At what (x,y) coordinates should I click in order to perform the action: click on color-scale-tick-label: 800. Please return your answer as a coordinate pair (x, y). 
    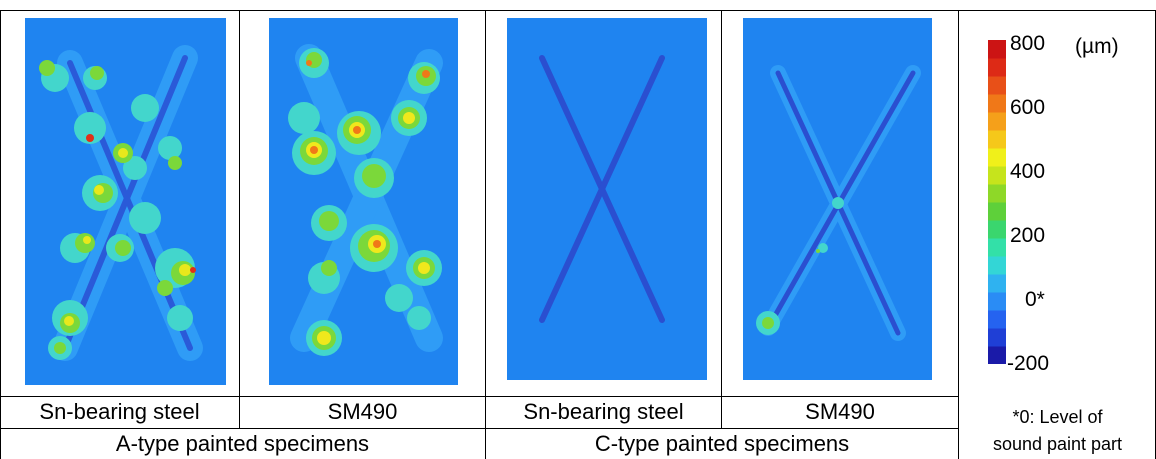
    Looking at the image, I should click on (1028, 43).